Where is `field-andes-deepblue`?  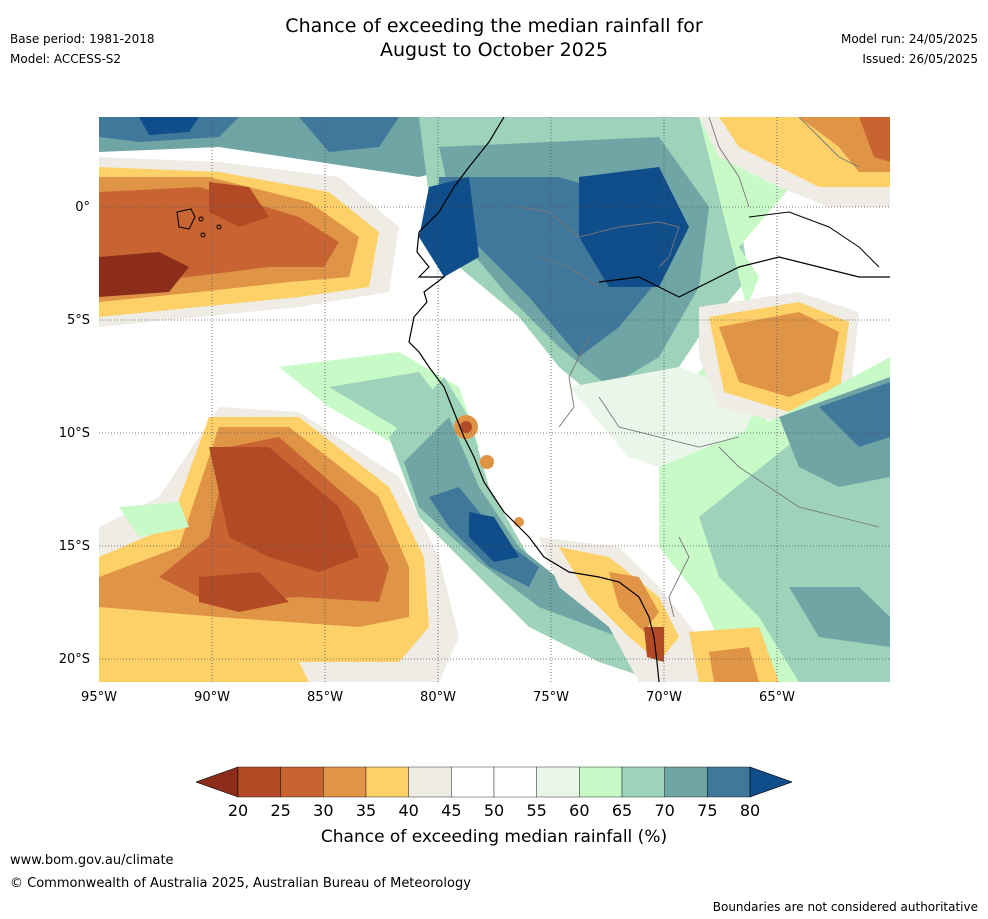 field-andes-deepblue is located at coordinates (449, 227).